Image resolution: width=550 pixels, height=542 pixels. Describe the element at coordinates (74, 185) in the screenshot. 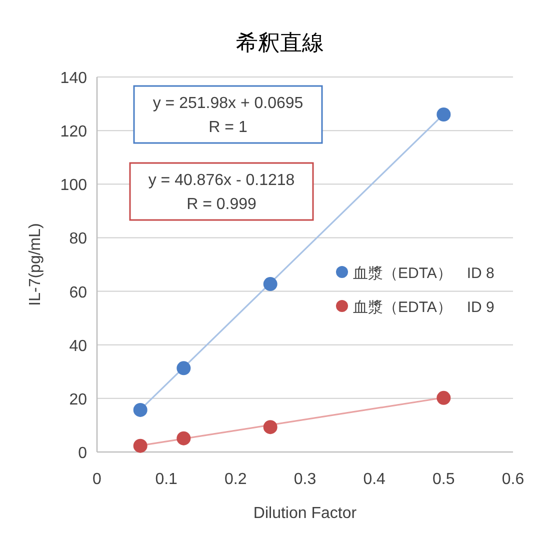

I see `y-tick-label: 100` at that location.